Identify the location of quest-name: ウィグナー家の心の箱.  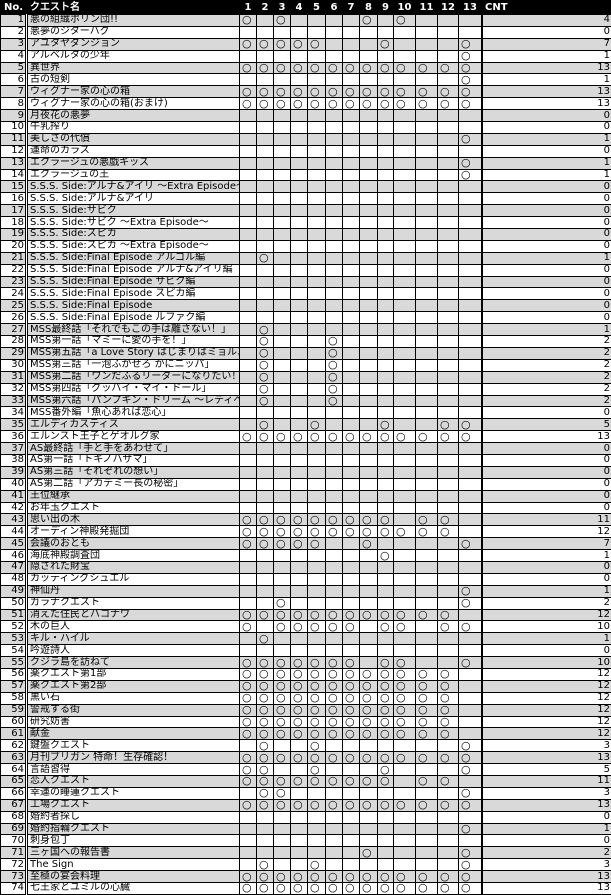
(133, 92).